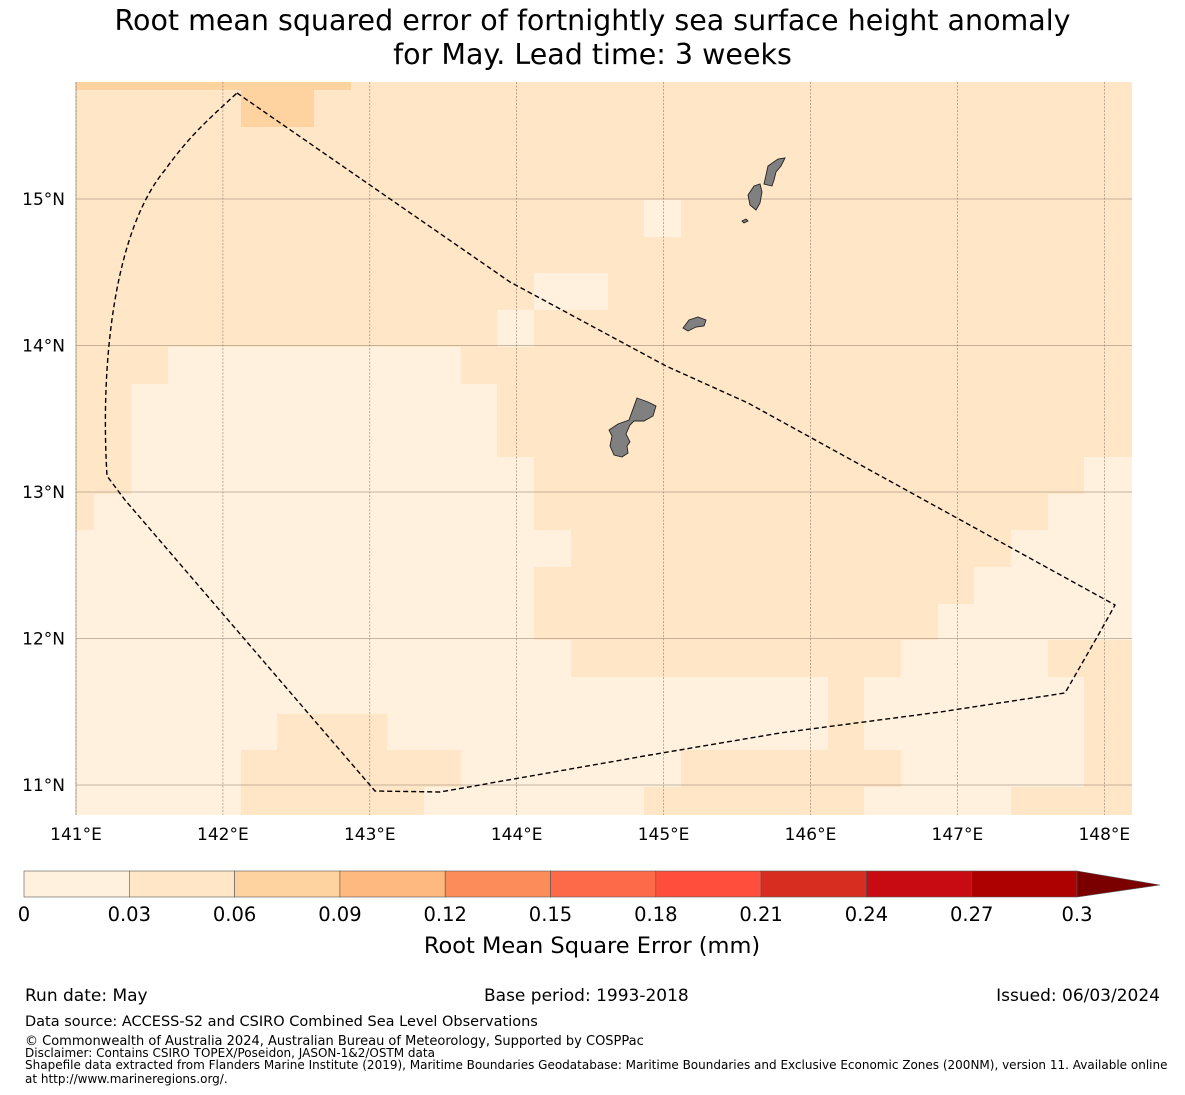  Describe the element at coordinates (590, 835) in the screenshot. I see `longitude-tick-labels: 141°E 142°E 143°E 144°E 145°E 146°E 147°E 148°E` at that location.